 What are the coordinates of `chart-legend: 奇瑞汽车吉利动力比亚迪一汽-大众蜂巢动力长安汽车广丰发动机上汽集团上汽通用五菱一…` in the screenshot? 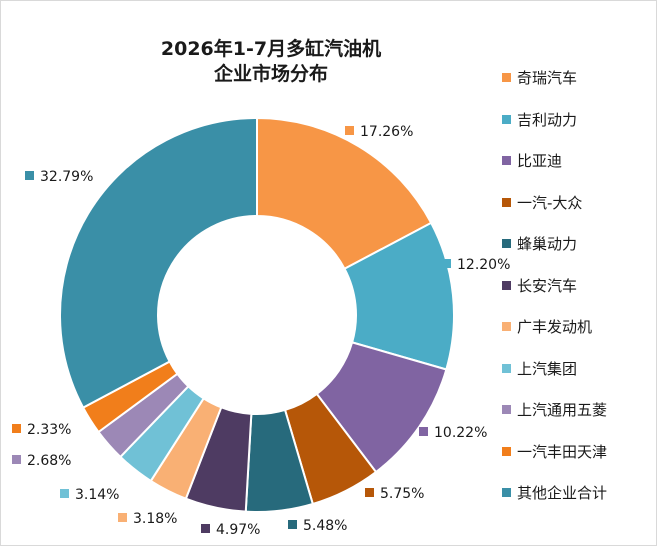 It's located at (554, 285).